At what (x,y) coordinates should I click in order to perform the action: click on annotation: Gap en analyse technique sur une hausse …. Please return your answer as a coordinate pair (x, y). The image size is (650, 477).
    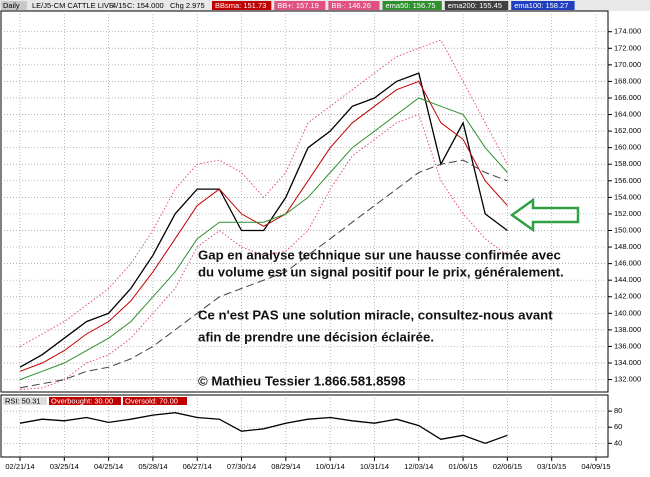
    Looking at the image, I should click on (379, 254).